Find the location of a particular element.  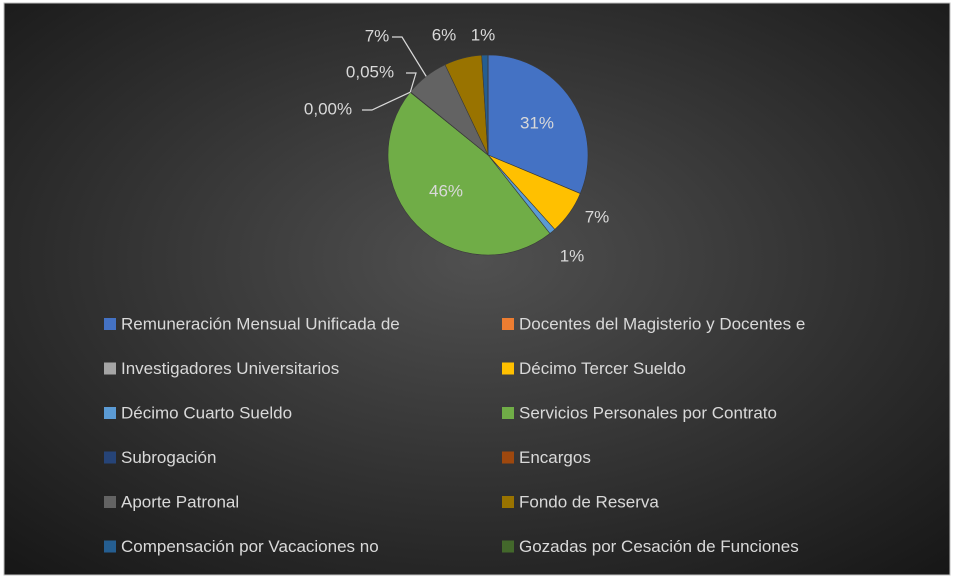

legend-label: Aporte Patronal is located at coordinates (180, 501).